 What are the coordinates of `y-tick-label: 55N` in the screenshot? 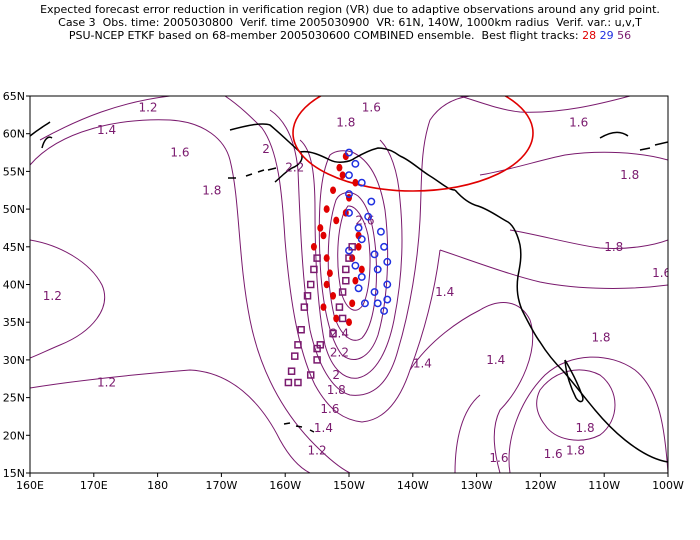 It's located at (14, 171).